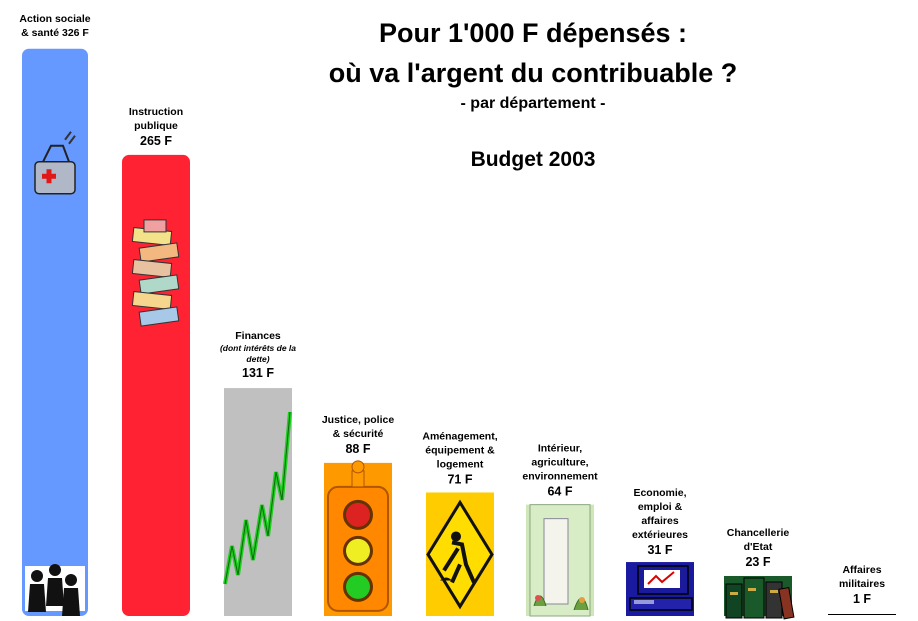  I want to click on value-label: 131 F, so click(258, 373).